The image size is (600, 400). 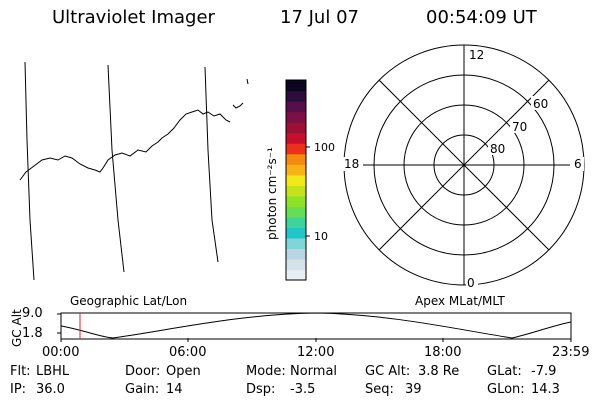 What do you see at coordinates (316, 352) in the screenshot?
I see `altitude-xtick-1200: 12:00` at bounding box center [316, 352].